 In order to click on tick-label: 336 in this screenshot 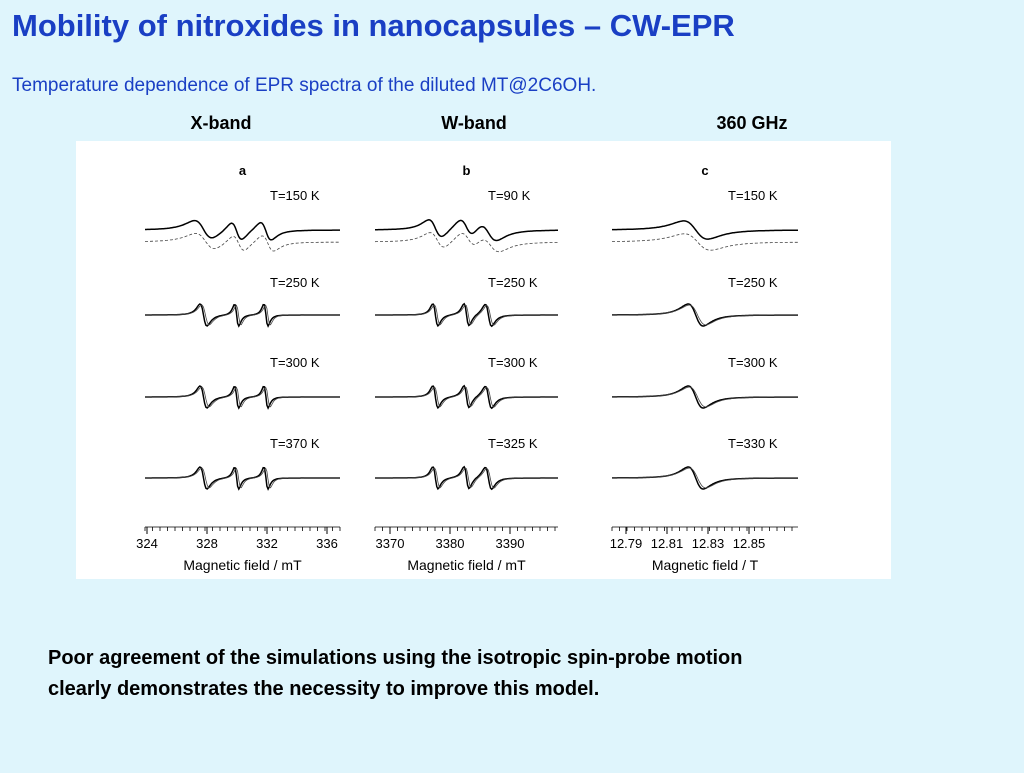, I will do `click(327, 543)`.